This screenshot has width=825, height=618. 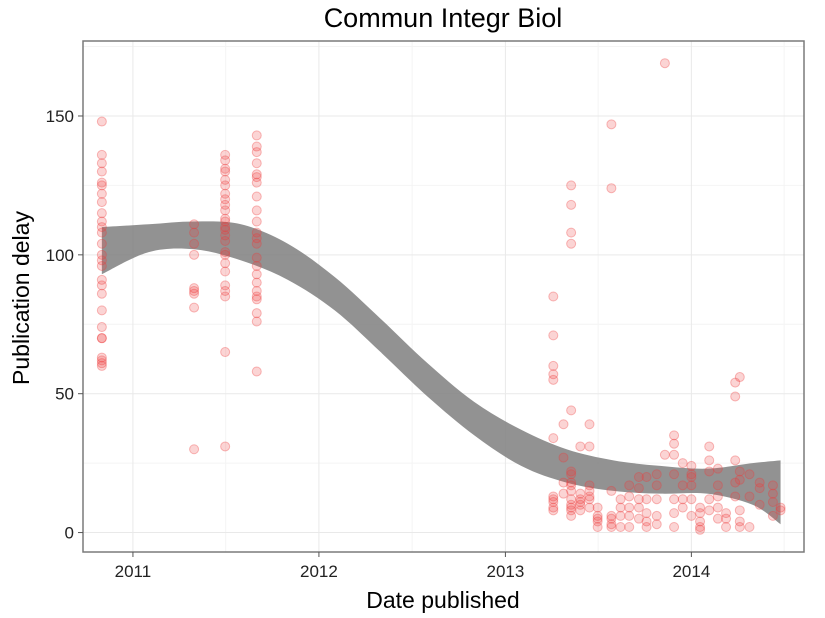 I want to click on y-axis-title: Publication delay, so click(x=21, y=298).